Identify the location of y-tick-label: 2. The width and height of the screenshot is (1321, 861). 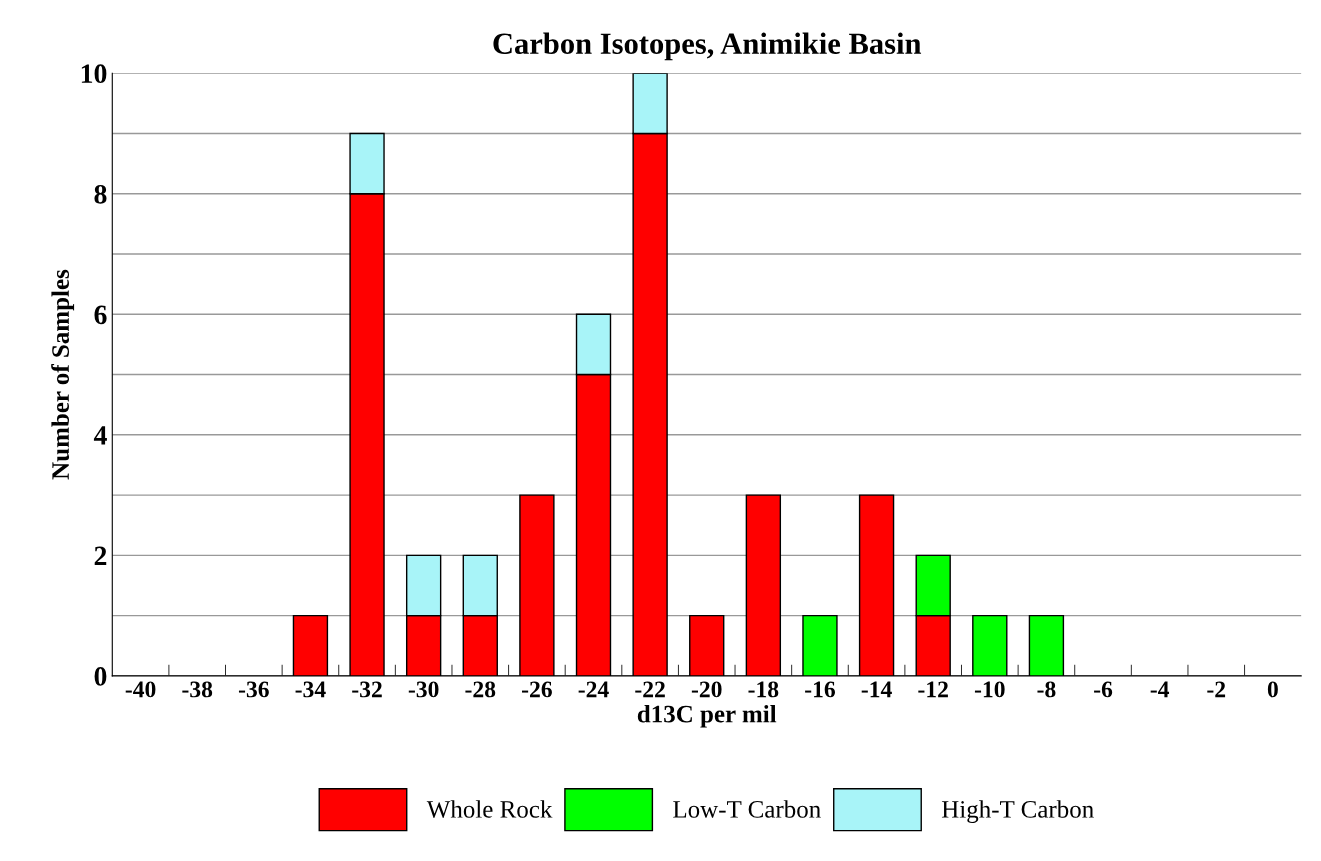
(100, 555).